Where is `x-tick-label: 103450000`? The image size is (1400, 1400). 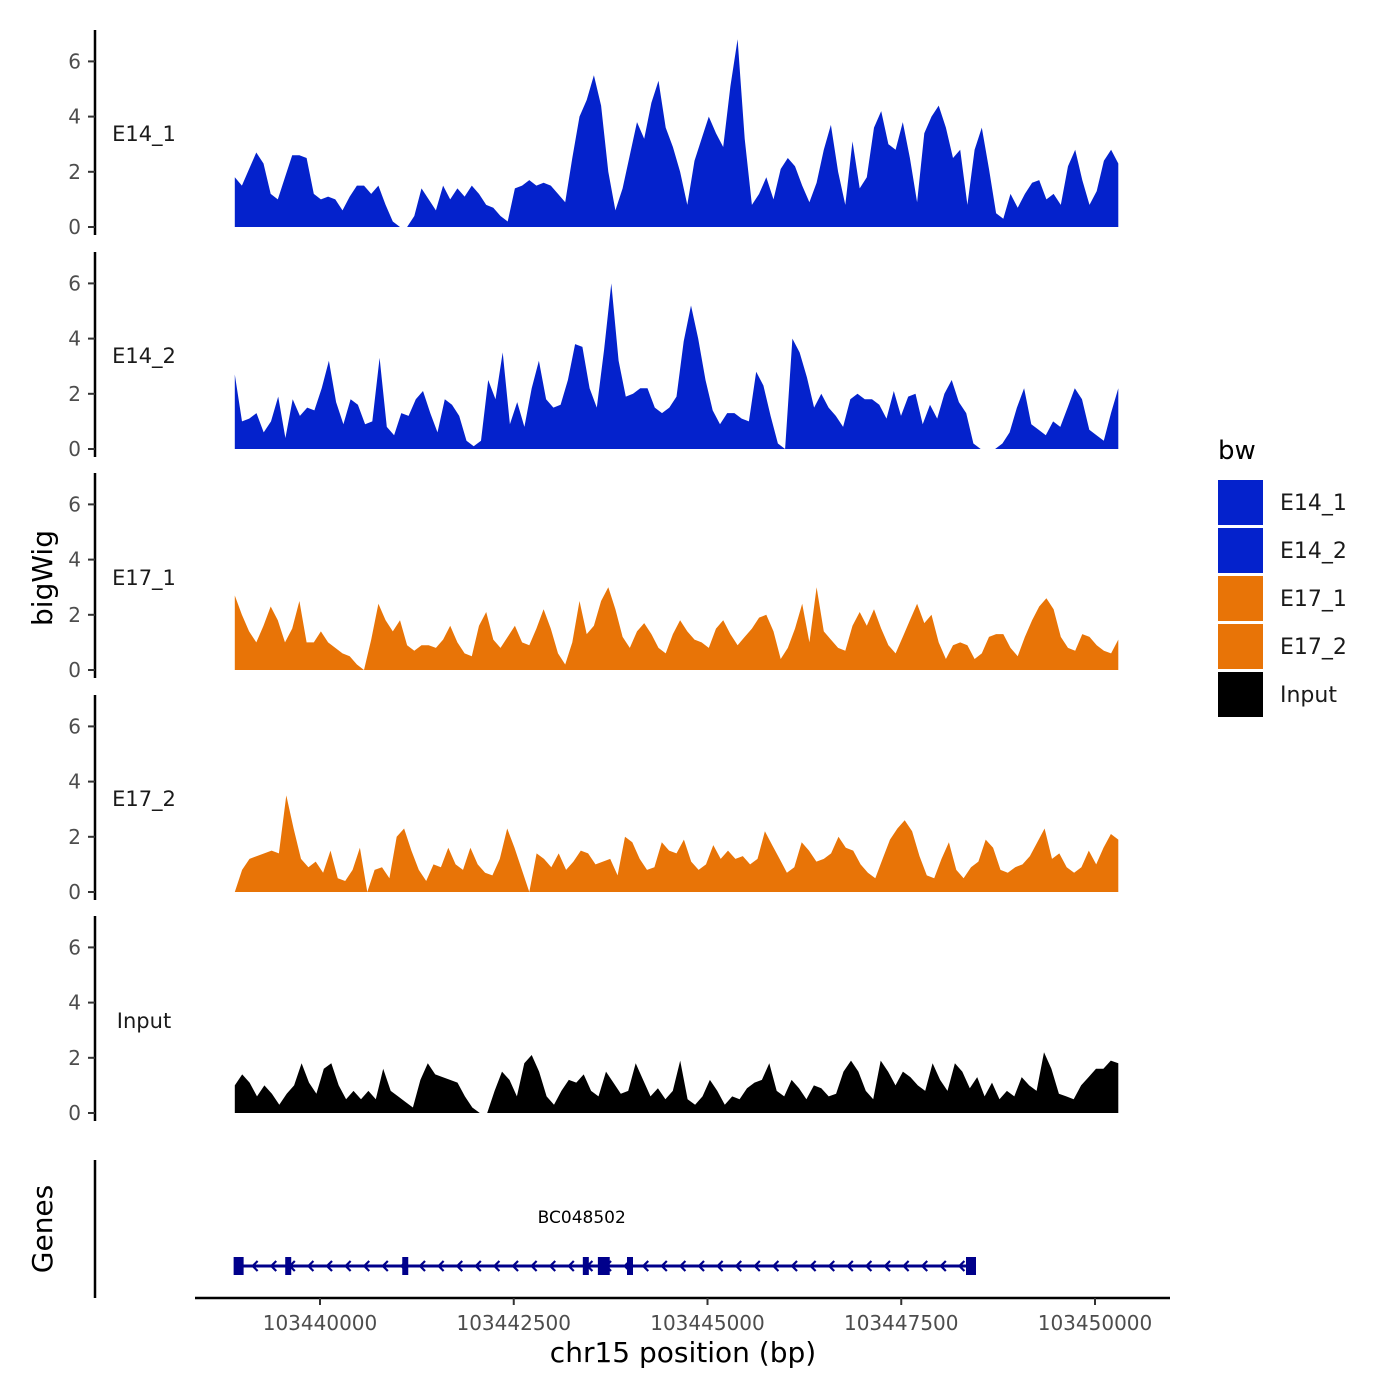
x-tick-label: 103450000 is located at coordinates (1095, 1323).